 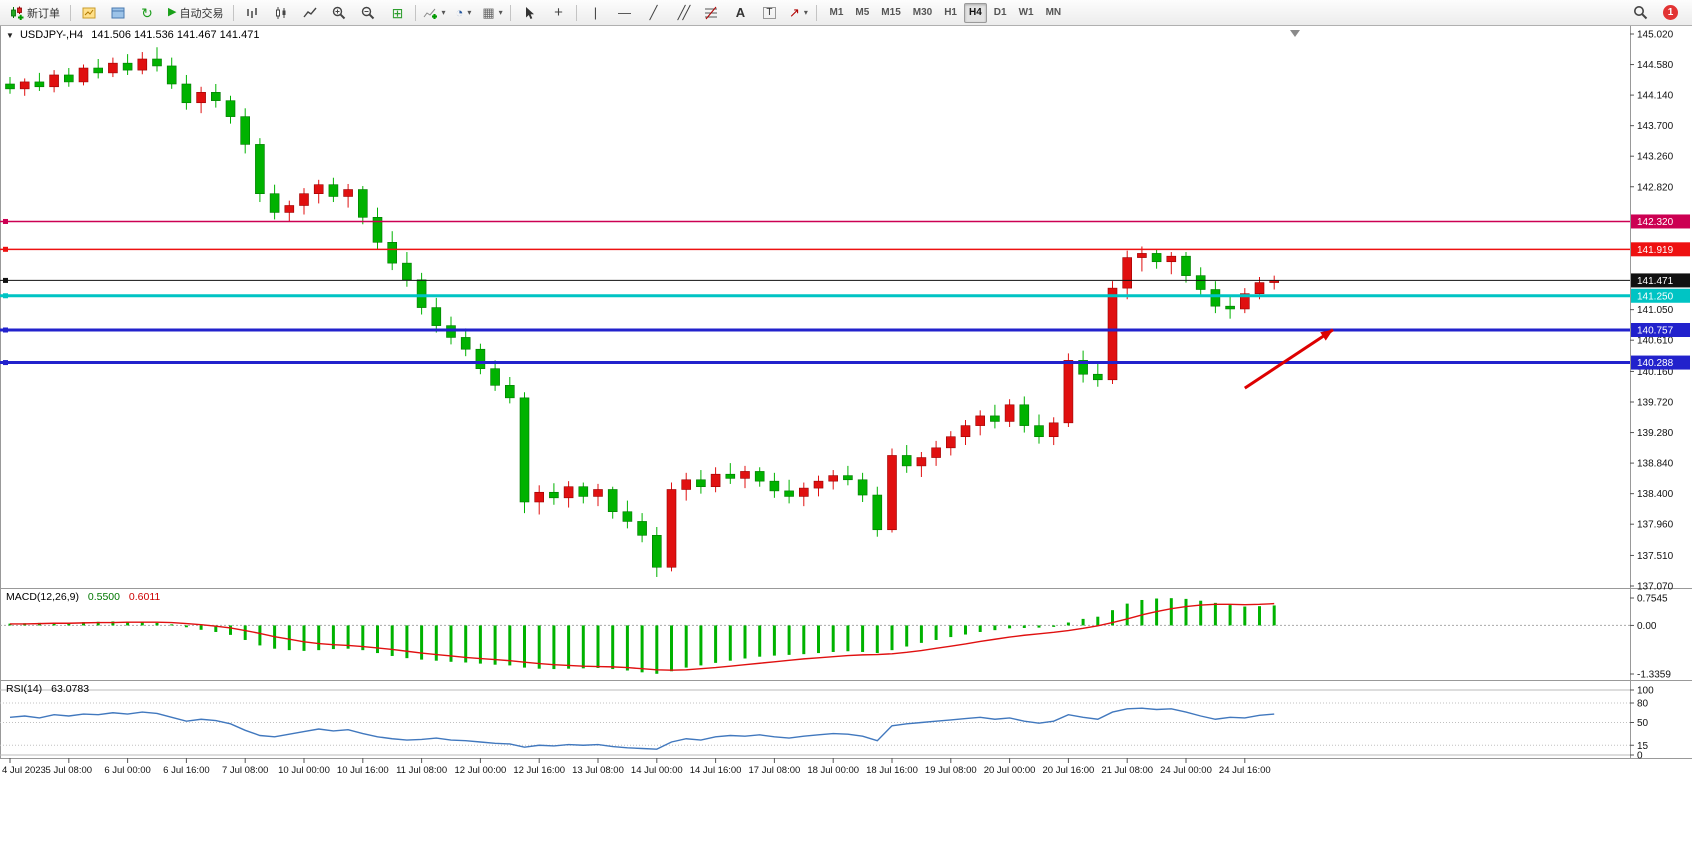 I want to click on timeframe-h4-button: H4, so click(x=975, y=12).